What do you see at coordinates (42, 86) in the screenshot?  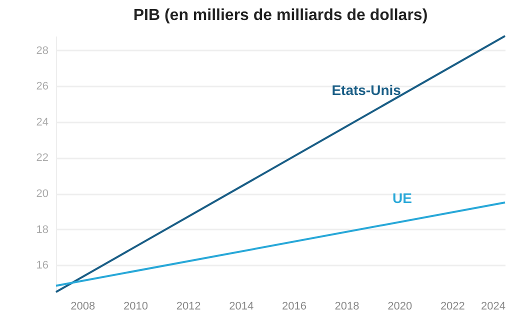 I see `y-tick-label: 26` at bounding box center [42, 86].